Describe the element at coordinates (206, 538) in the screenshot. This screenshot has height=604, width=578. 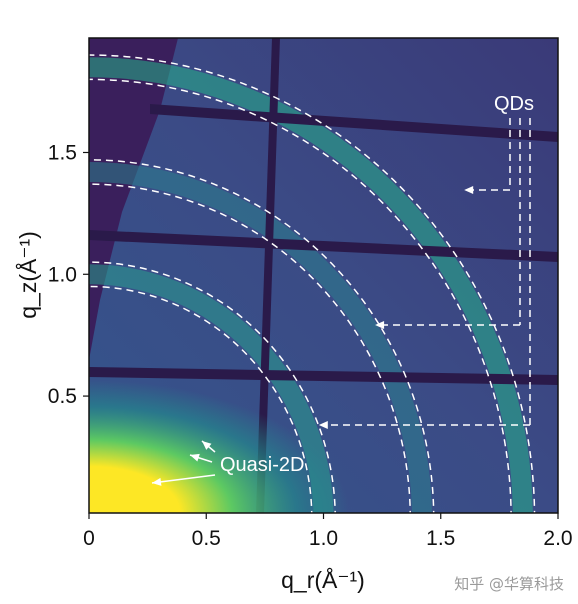
I see `x-tick-label: 0.5` at that location.